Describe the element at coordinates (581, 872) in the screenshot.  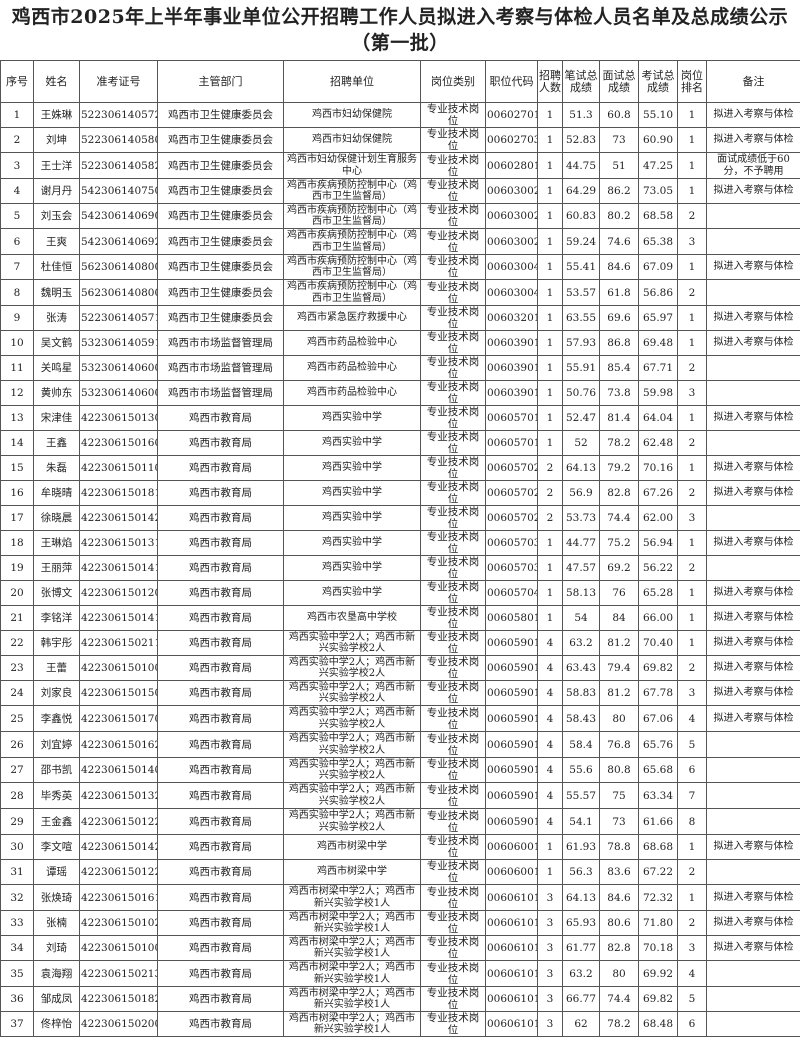
I see `cell-written: 56.3` at that location.